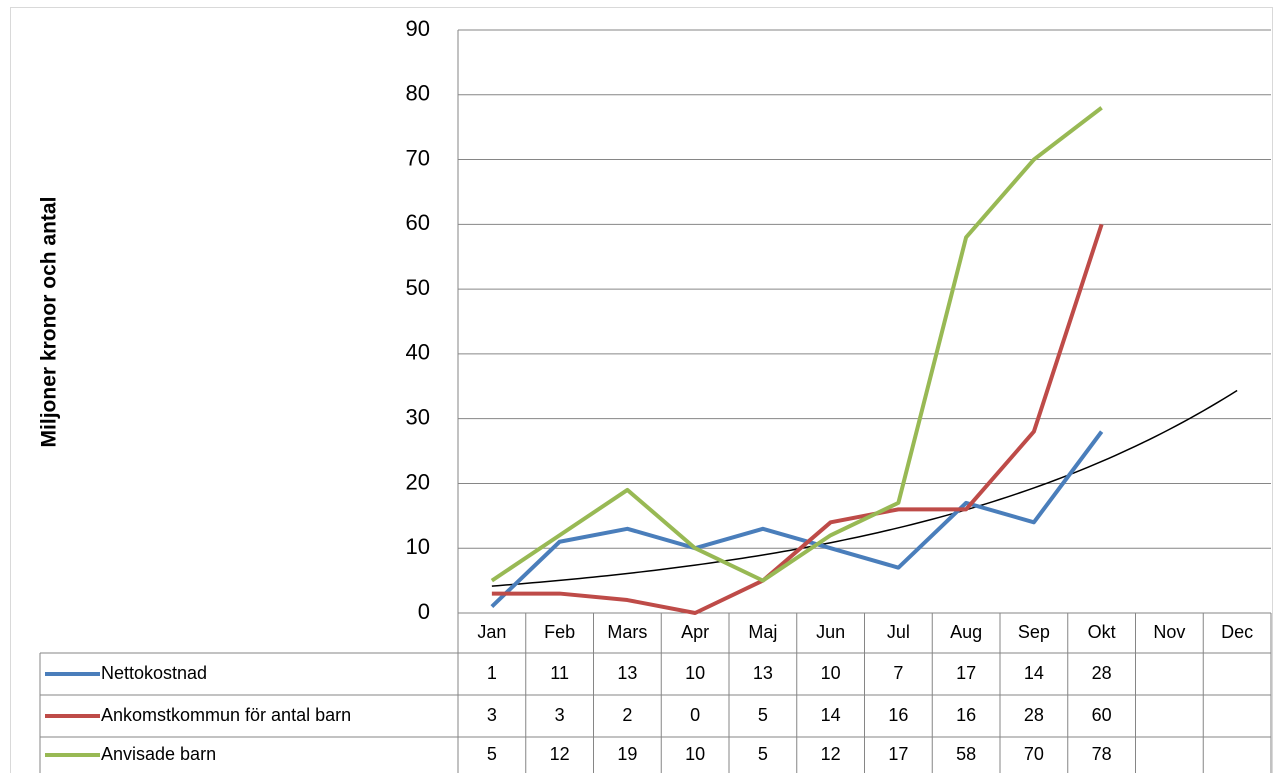 The width and height of the screenshot is (1273, 773). Describe the element at coordinates (418, 93) in the screenshot. I see `y-tick-label: 80` at that location.